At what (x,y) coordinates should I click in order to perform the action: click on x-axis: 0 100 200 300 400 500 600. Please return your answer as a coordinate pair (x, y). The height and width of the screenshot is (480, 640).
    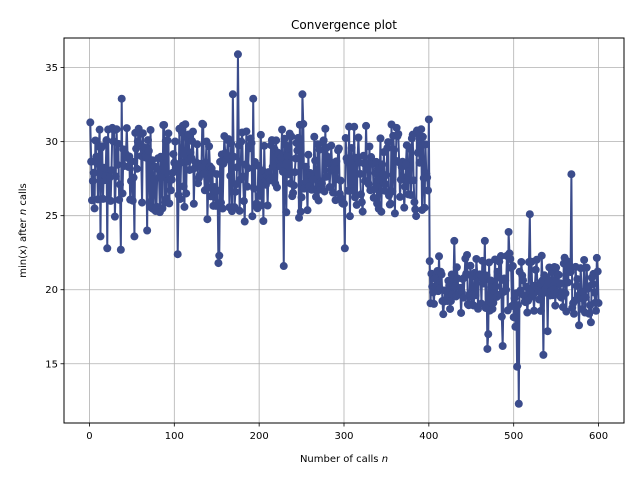
    Looking at the image, I should click on (347, 432).